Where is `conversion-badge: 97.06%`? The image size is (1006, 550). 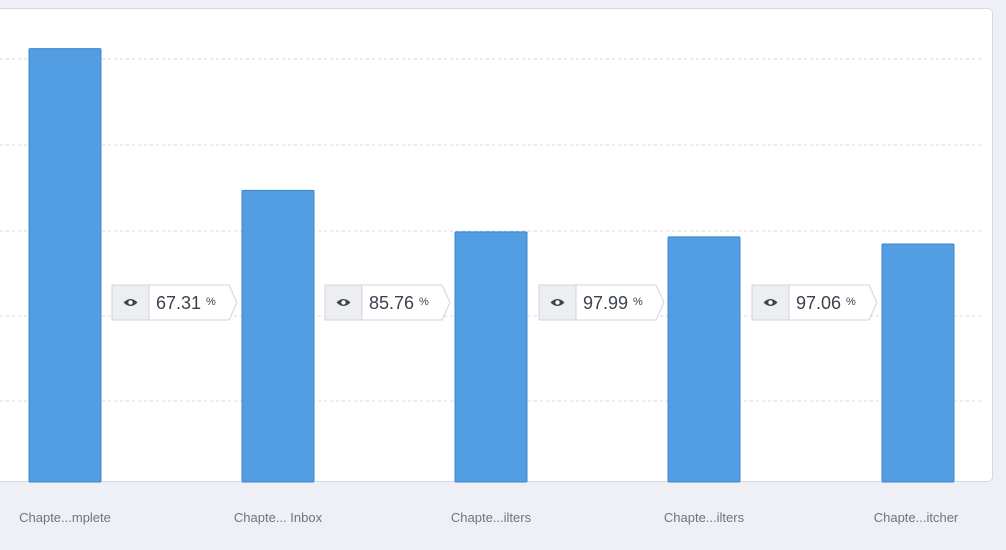 conversion-badge: 97.06% is located at coordinates (814, 302).